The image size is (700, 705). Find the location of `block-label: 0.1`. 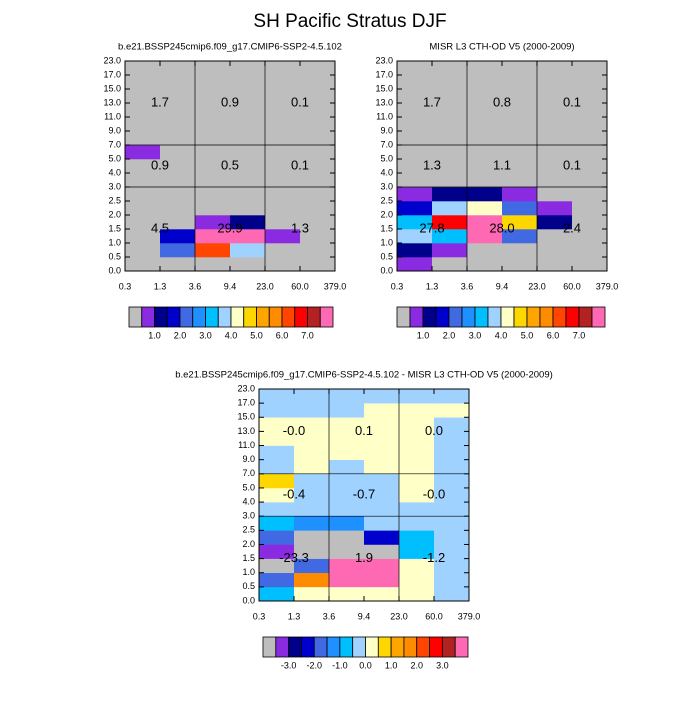

block-label: 0.1 is located at coordinates (572, 101).